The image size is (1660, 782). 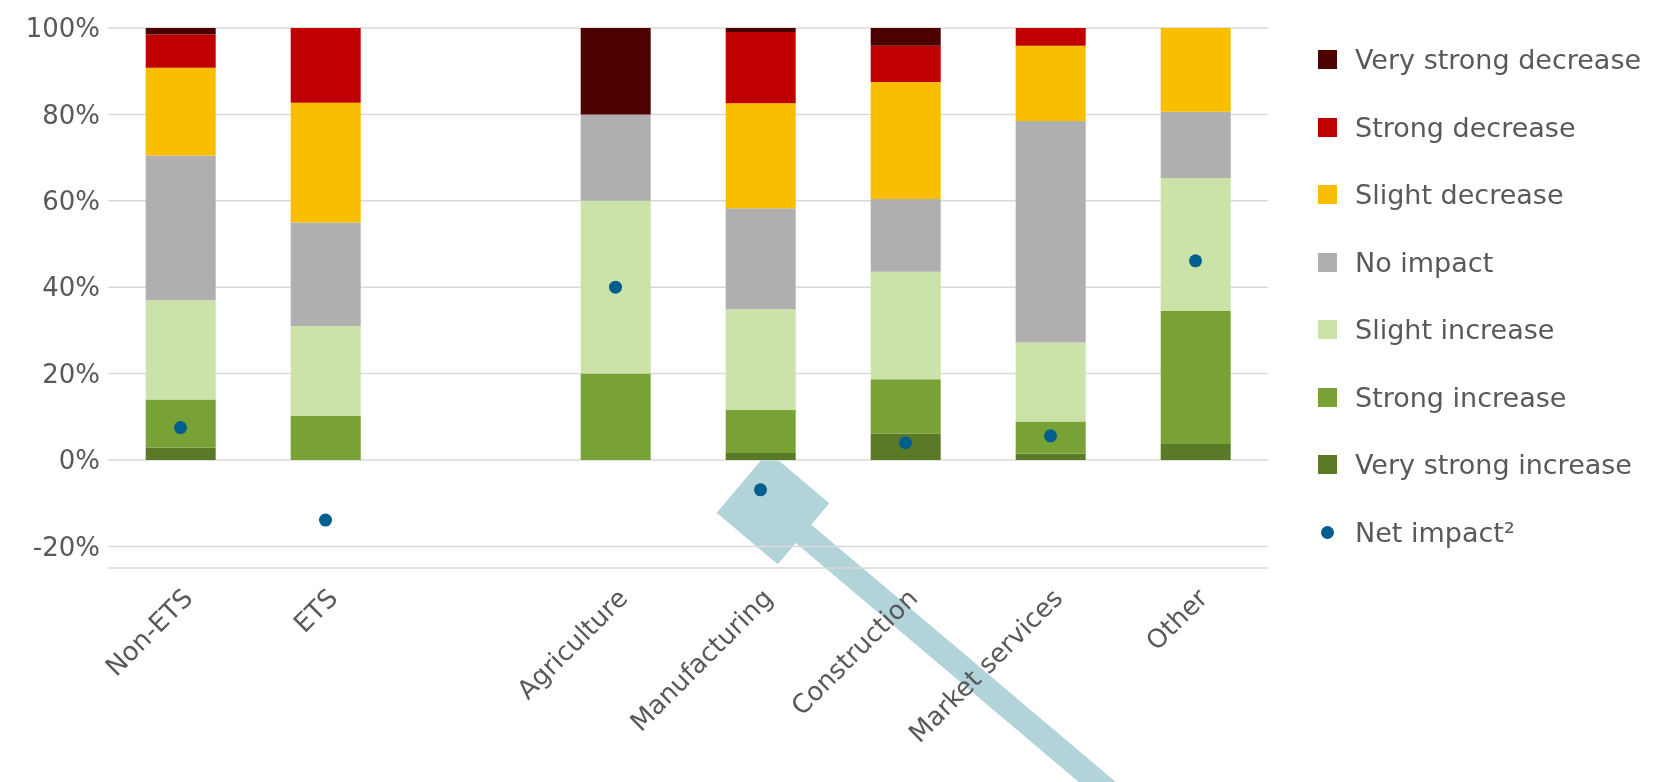 I want to click on legend-label: Very strong increase, so click(x=1493, y=465).